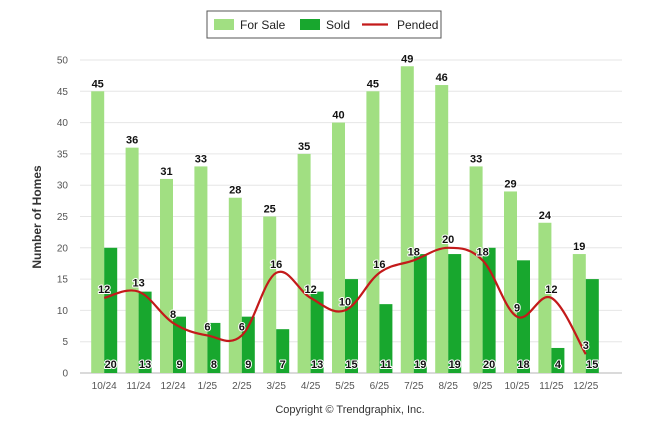 This screenshot has width=646, height=434. I want to click on x-tick-label: 6/25, so click(380, 386).